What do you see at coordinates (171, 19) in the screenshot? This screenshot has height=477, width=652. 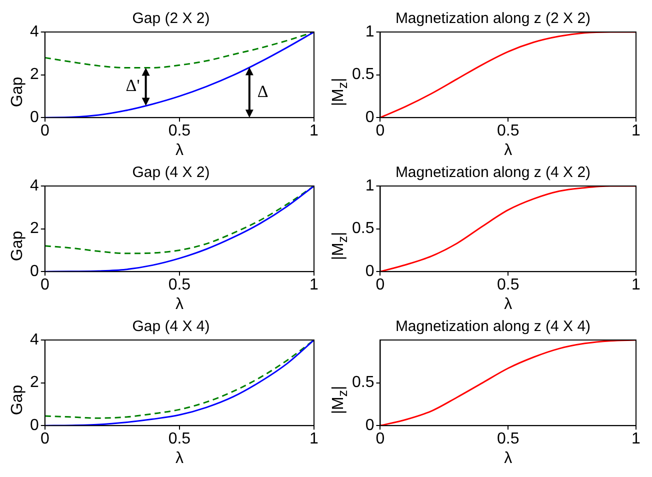 I see `chart-title: Gap (2 X 2)` at bounding box center [171, 19].